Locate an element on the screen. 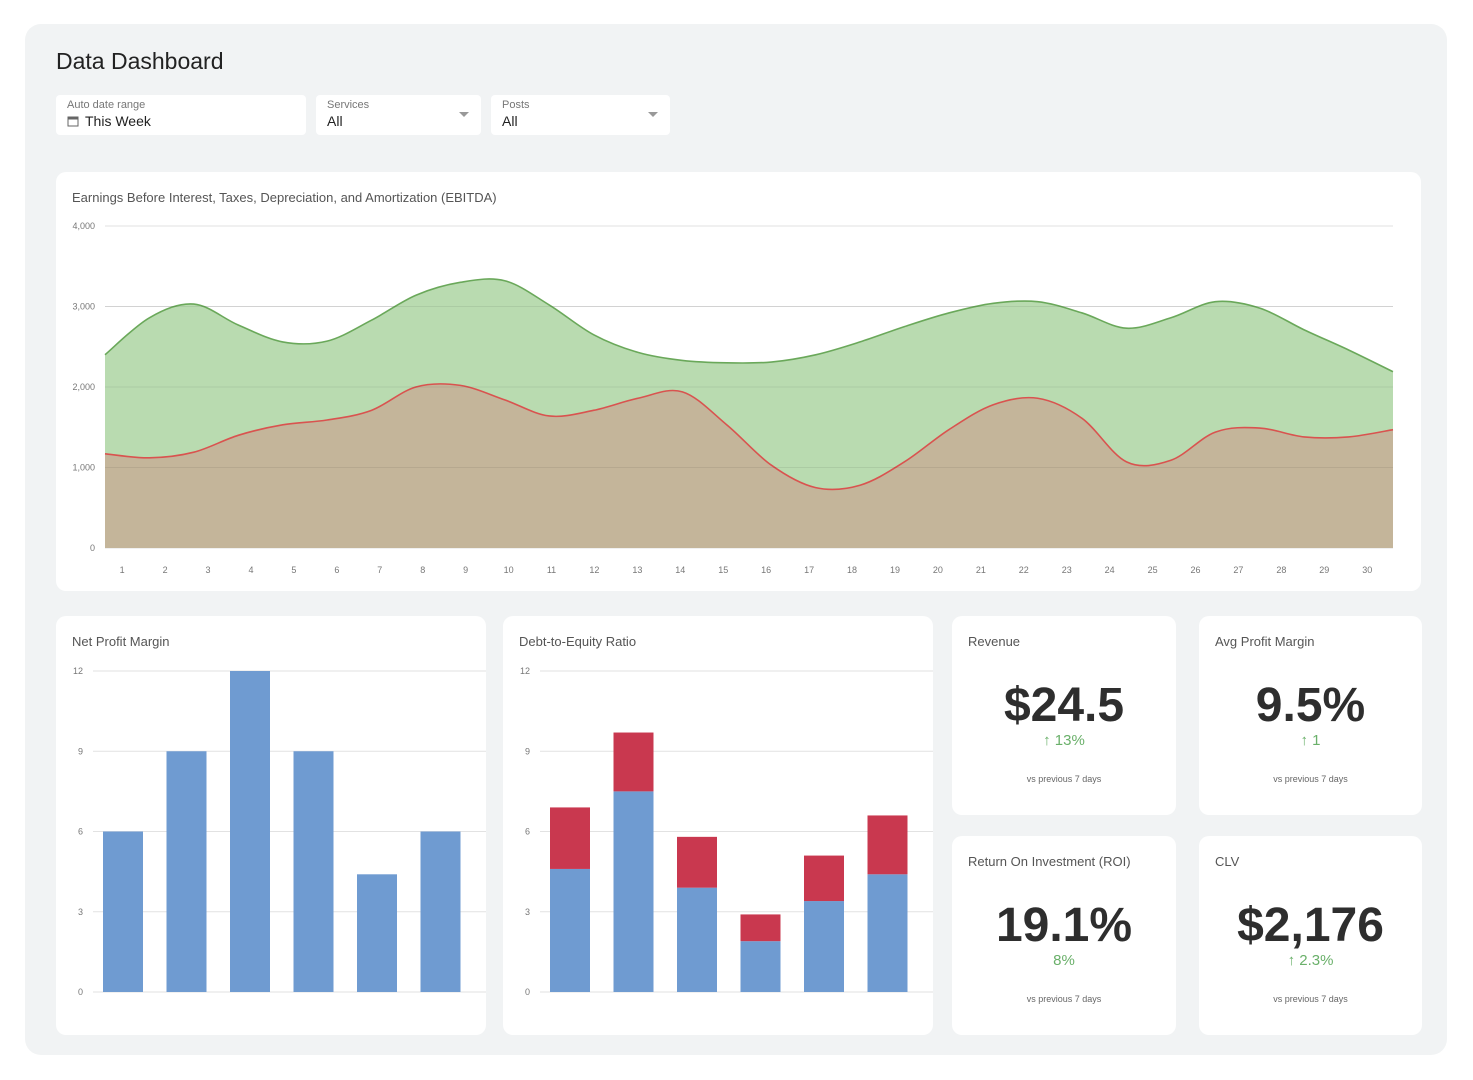  x-tick-label: 6 is located at coordinates (336, 570).